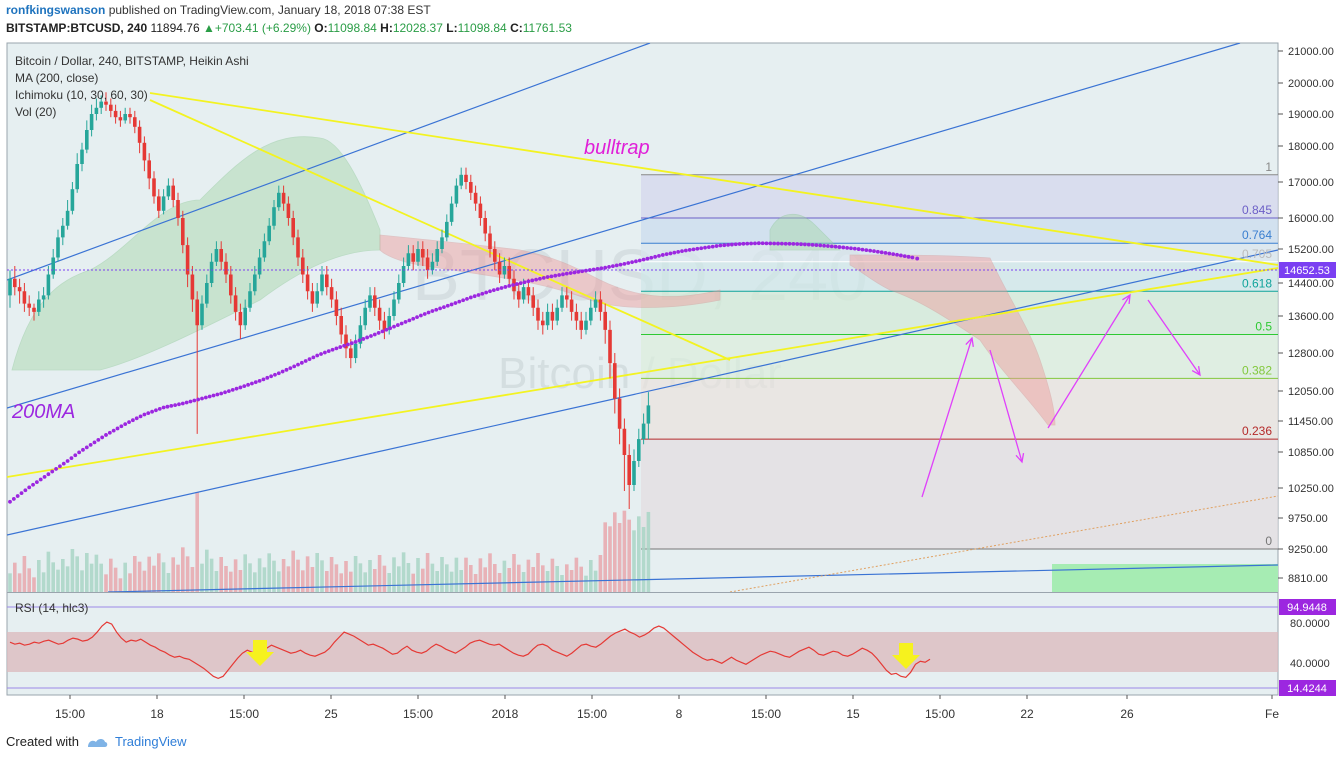 Image resolution: width=1344 pixels, height=759 pixels. I want to click on legend-ichimoku: Ichimoku (10, 30, 60, 30), so click(81, 95).